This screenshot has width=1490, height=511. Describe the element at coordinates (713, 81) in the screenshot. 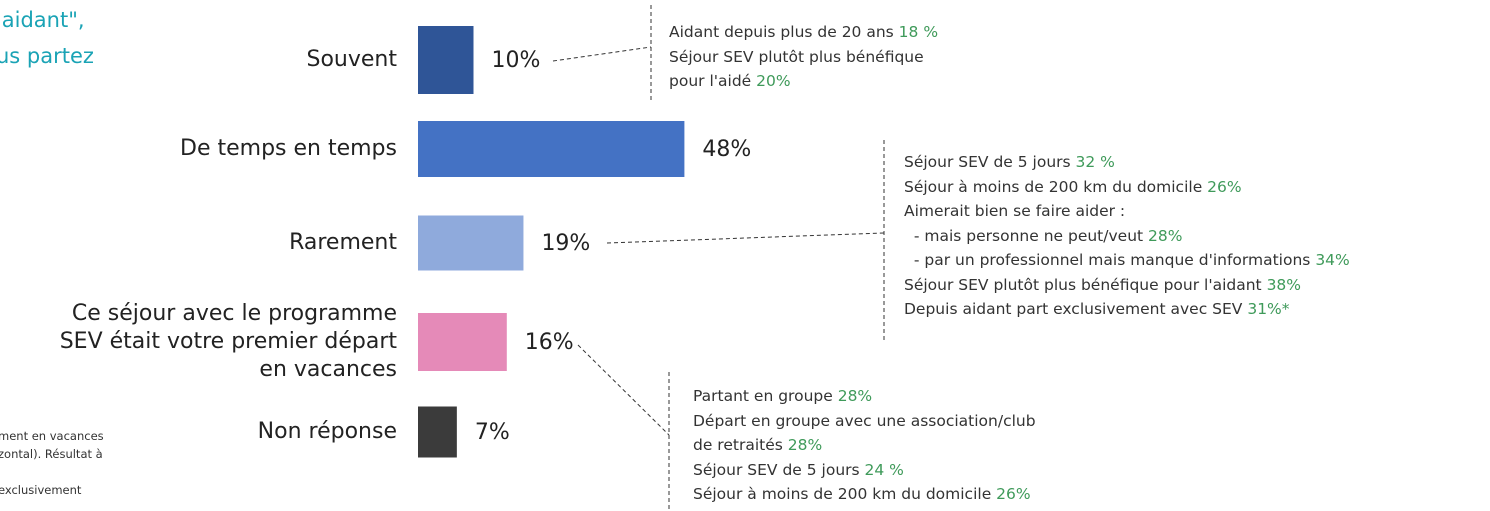

I see `annotation-text: pour l'aidé` at that location.